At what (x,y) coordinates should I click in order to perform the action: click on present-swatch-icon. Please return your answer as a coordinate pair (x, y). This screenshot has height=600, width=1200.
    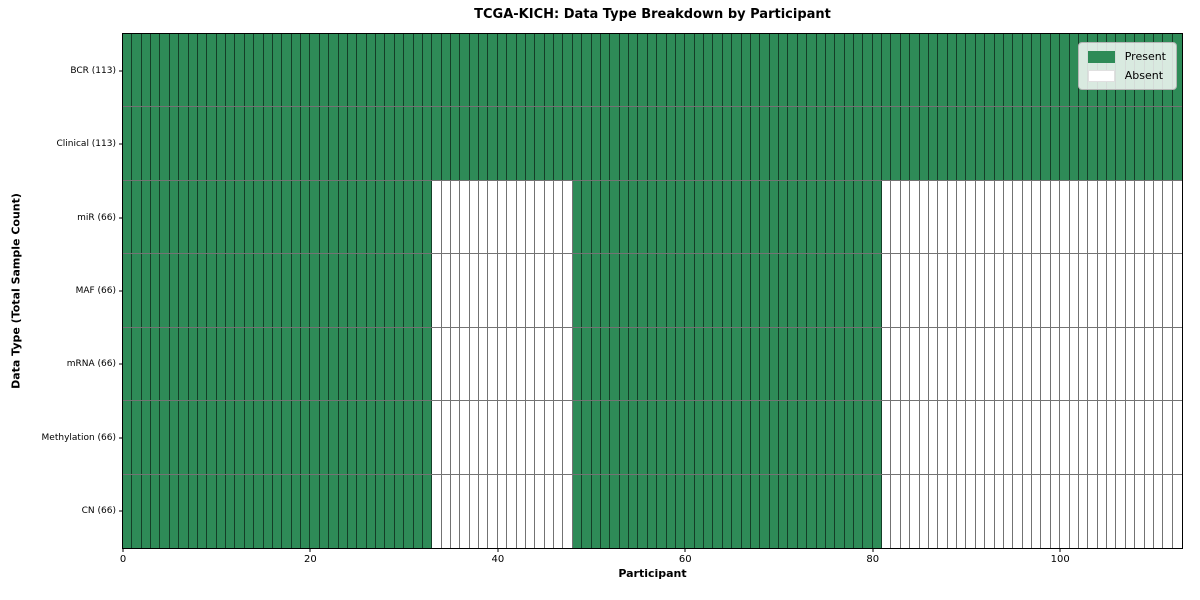
    Looking at the image, I should click on (1101, 56).